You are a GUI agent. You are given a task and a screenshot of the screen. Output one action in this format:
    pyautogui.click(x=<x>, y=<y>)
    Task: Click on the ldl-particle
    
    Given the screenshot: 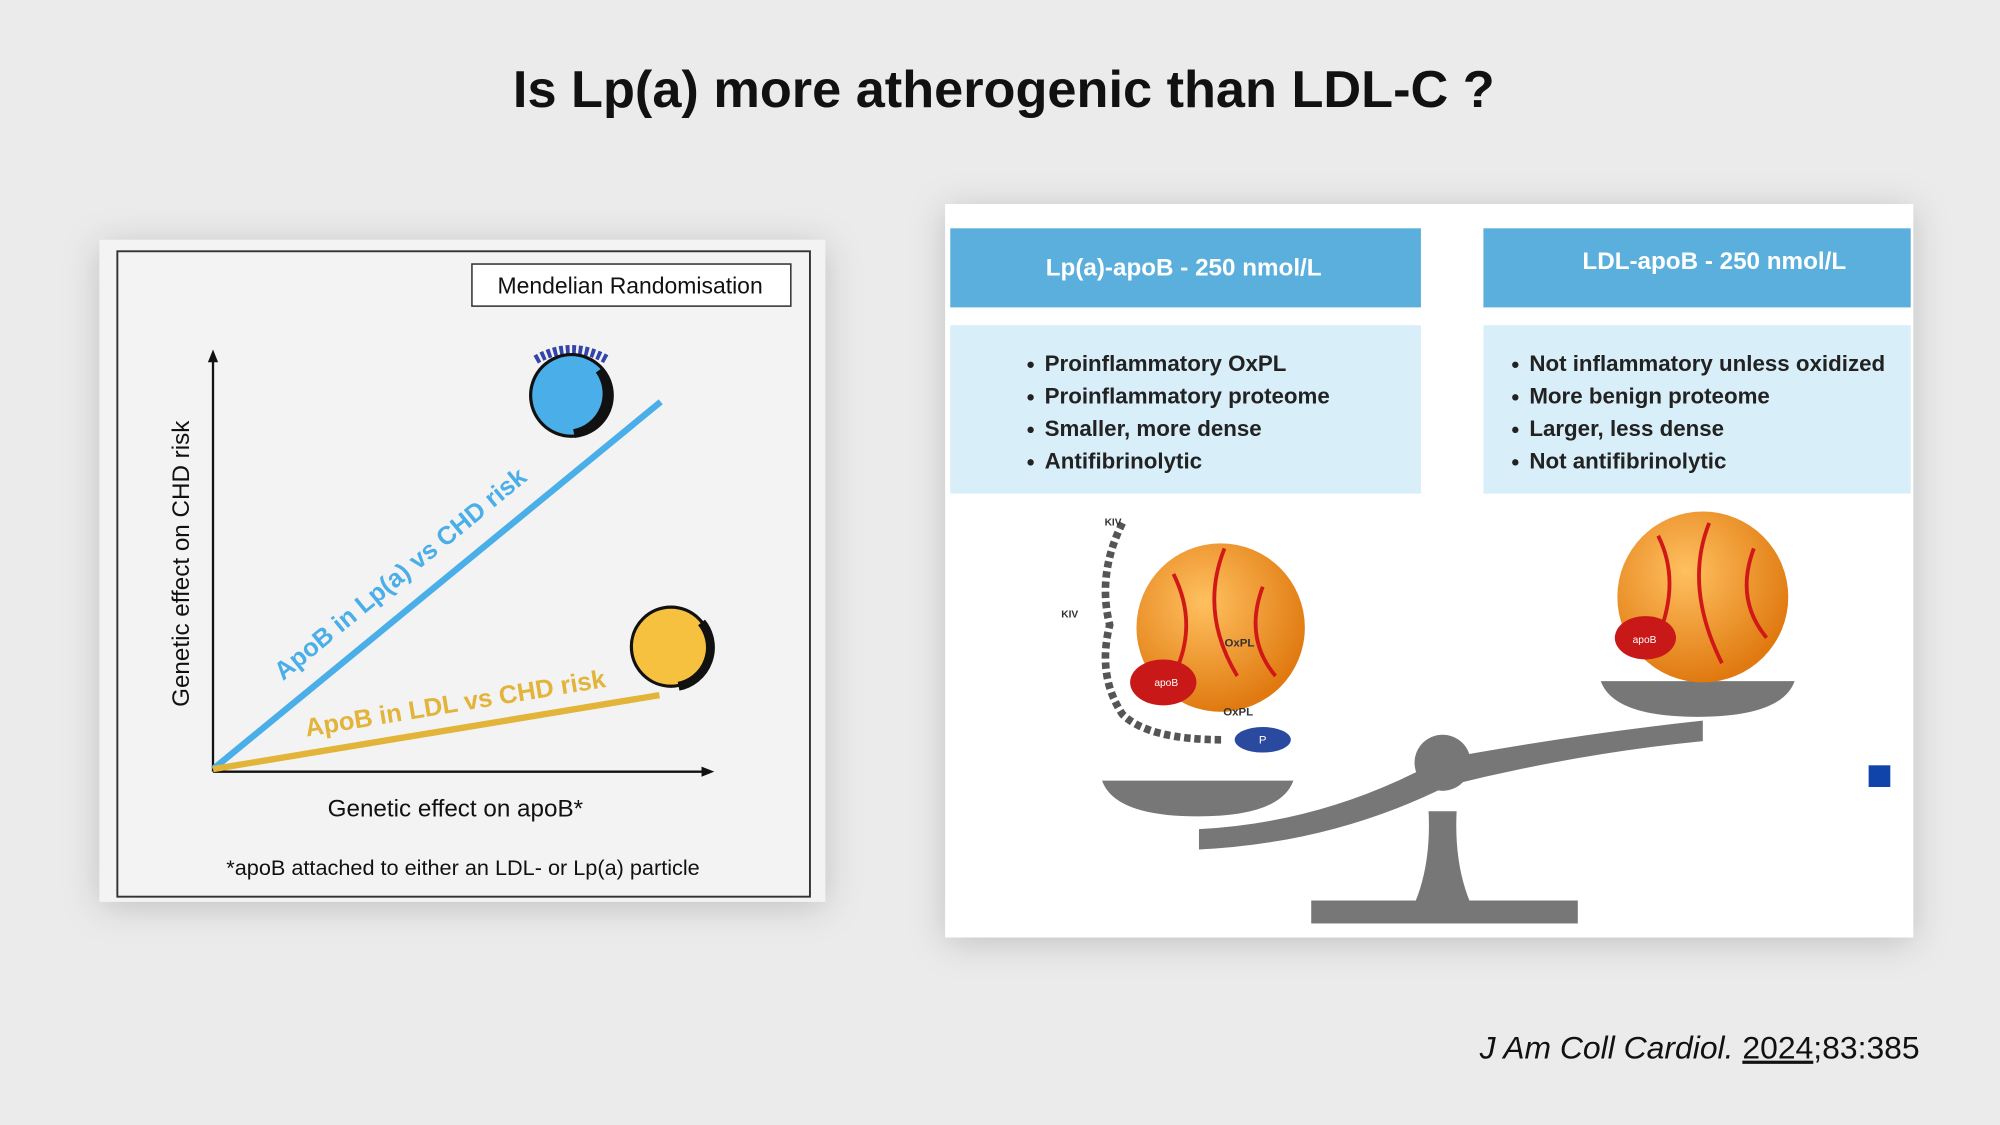 What is the action you would take?
    pyautogui.click(x=672, y=648)
    